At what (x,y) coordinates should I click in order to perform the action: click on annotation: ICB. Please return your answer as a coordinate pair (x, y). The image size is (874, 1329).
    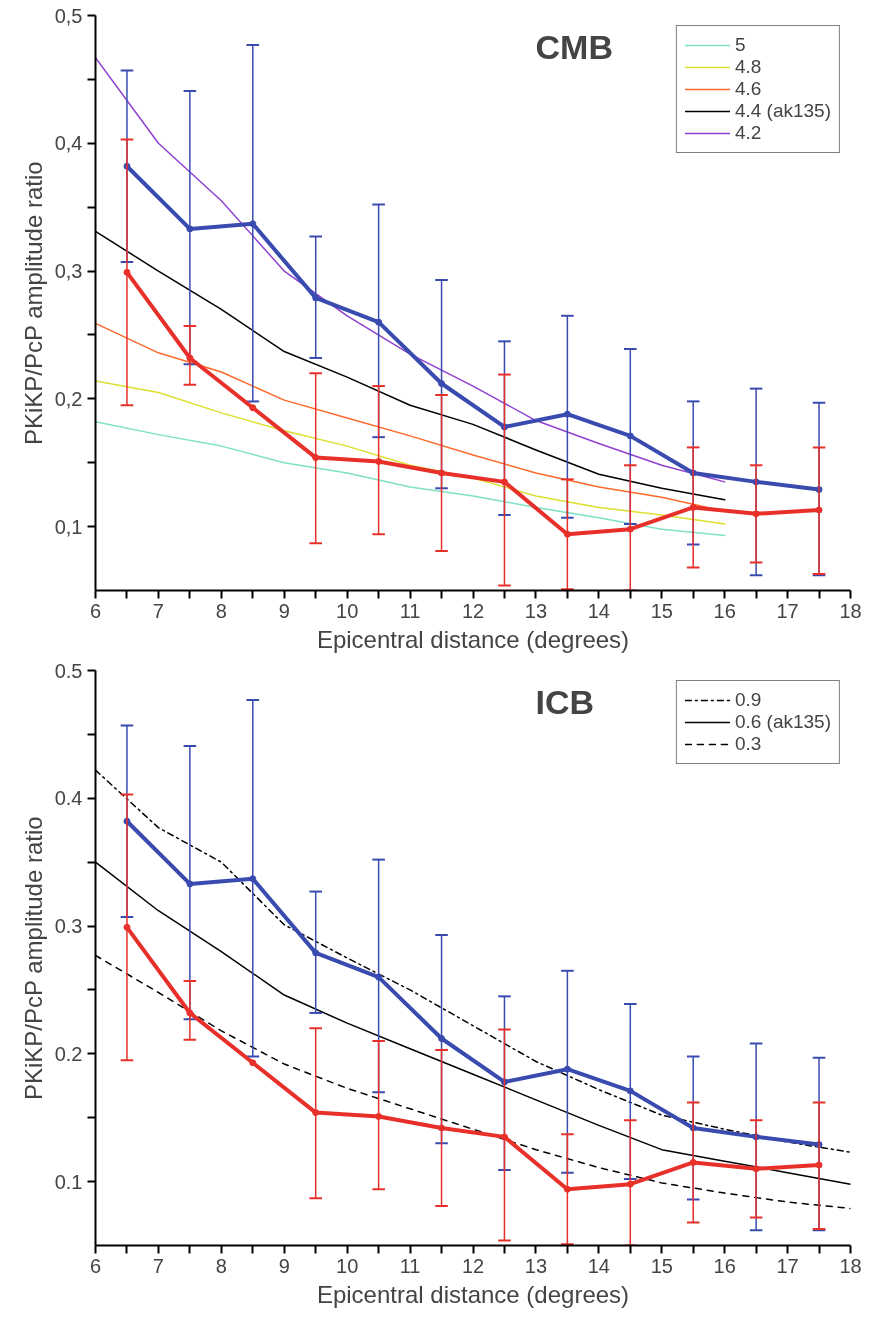
    Looking at the image, I should click on (565, 701).